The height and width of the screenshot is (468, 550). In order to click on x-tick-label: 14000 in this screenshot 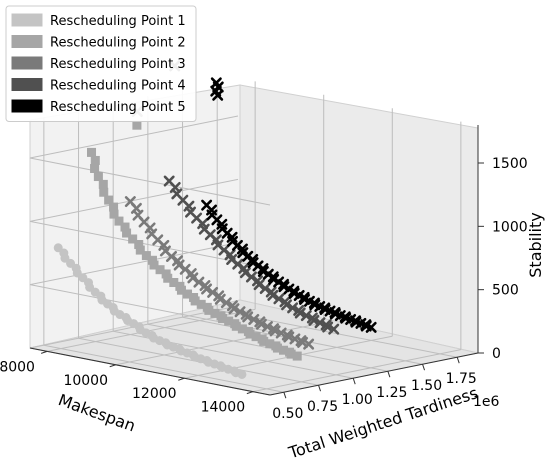, I will do `click(223, 408)`.